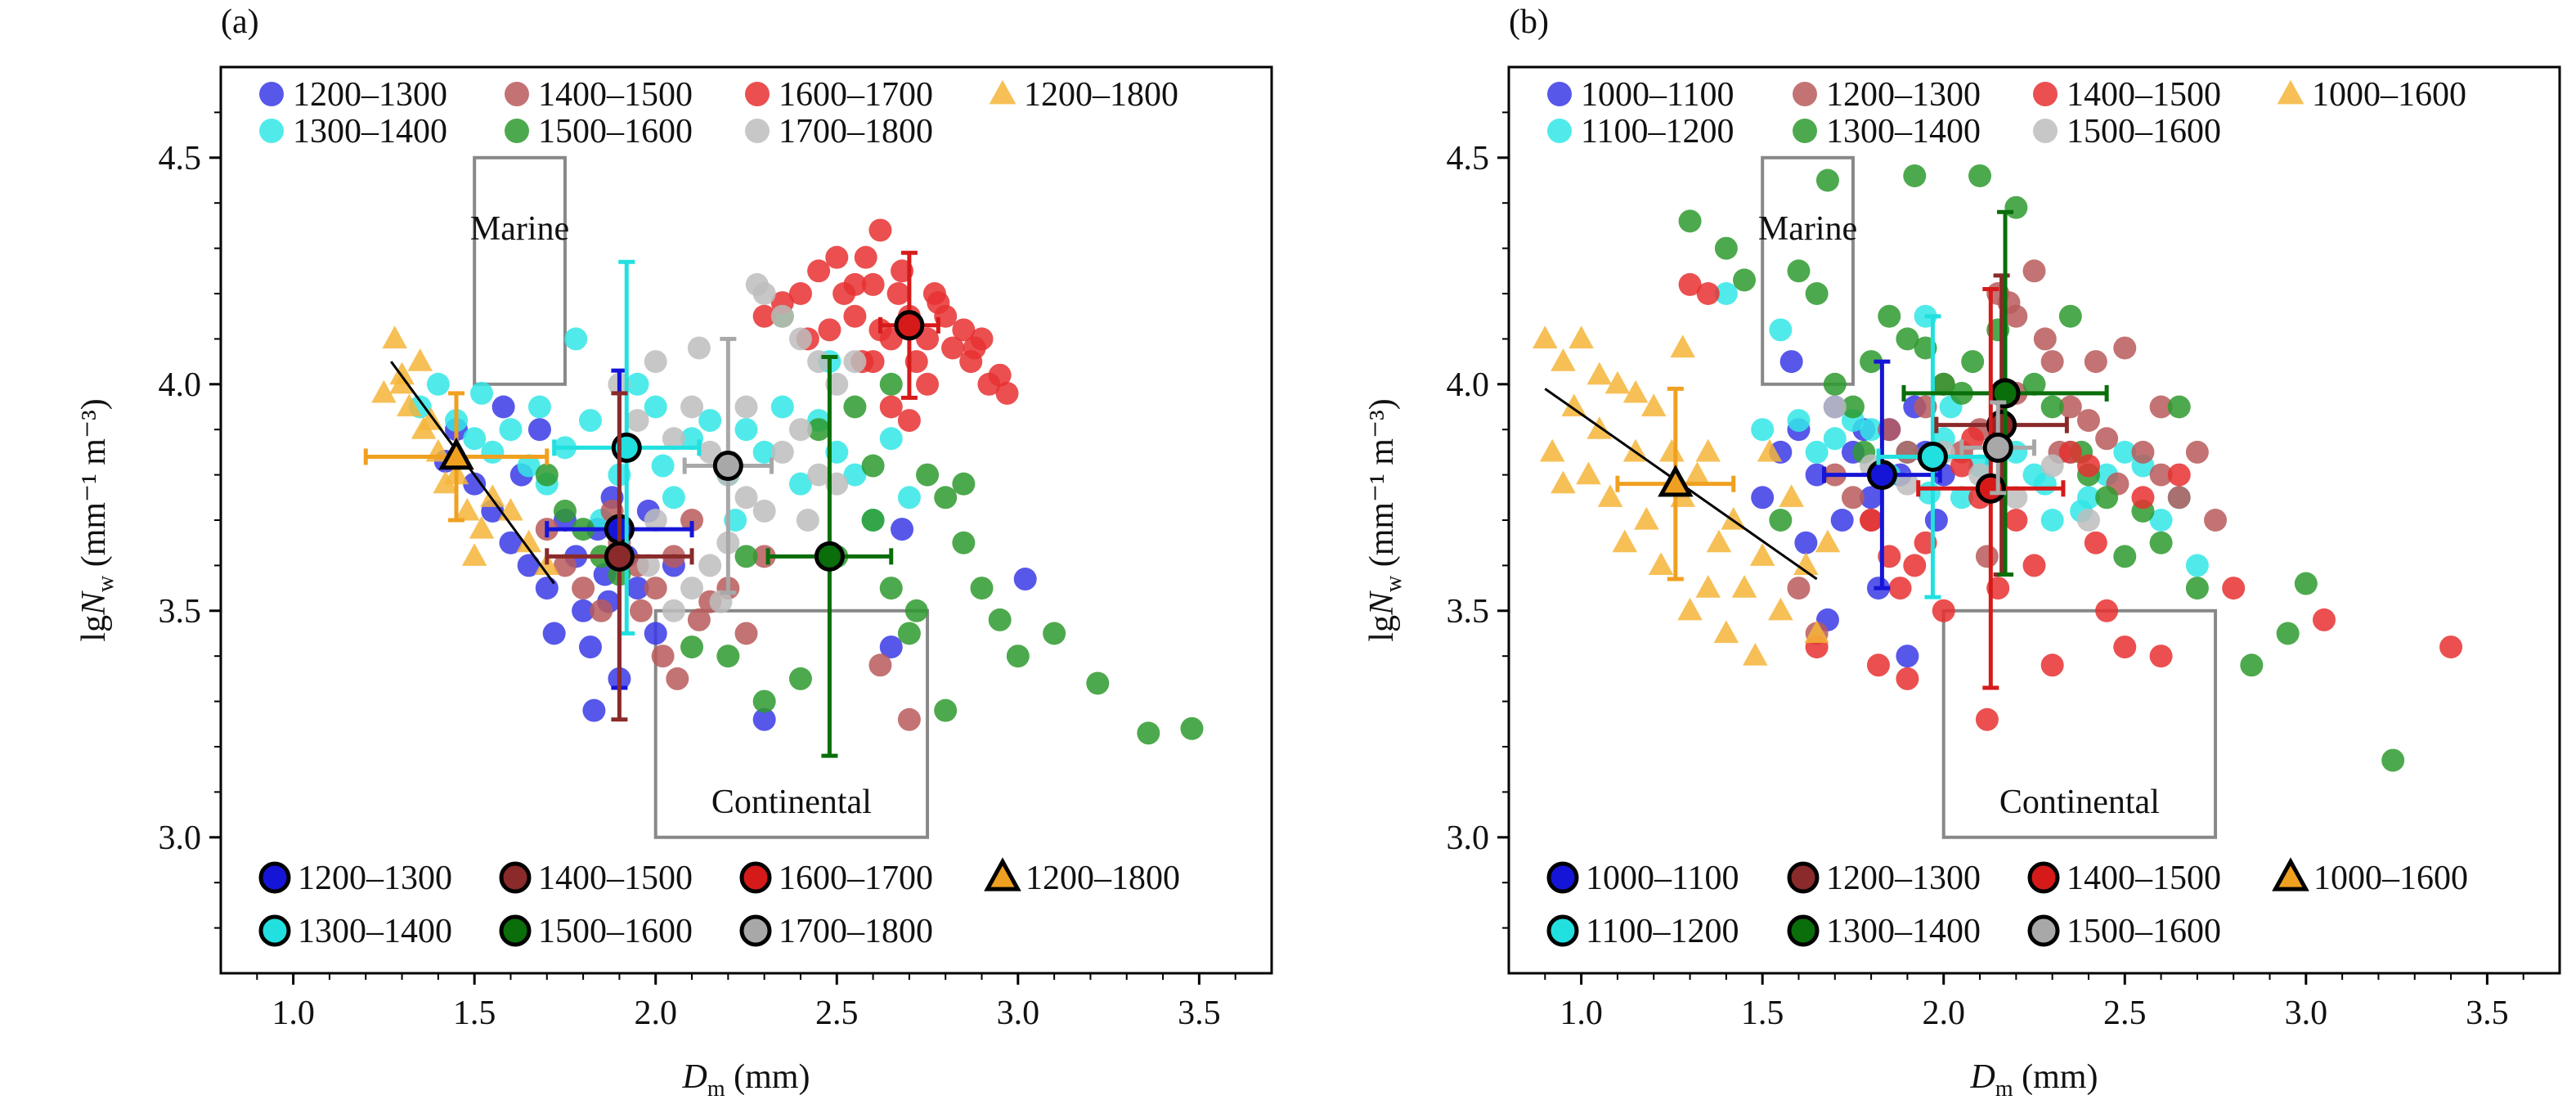 The width and height of the screenshot is (2576, 1118). I want to click on x-tick-label: 1.5, so click(474, 1014).